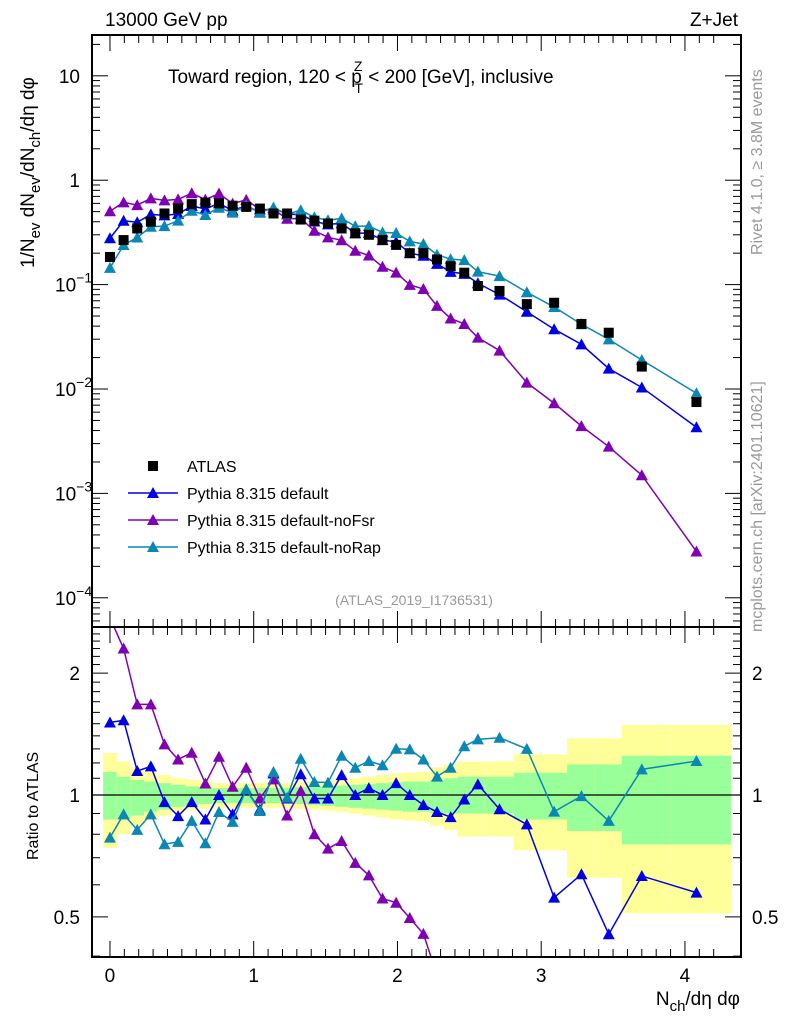 The width and height of the screenshot is (786, 1024). What do you see at coordinates (73, 387) in the screenshot?
I see `y-tick-label: 10⁻²` at bounding box center [73, 387].